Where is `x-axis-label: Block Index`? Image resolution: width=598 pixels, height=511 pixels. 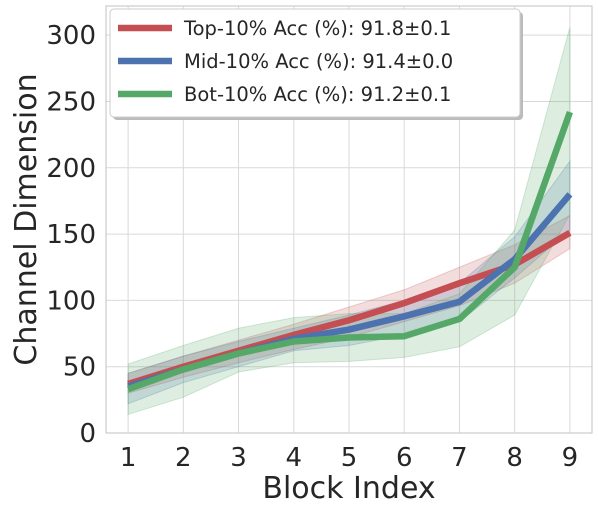
x-axis-label: Block Index is located at coordinates (348, 488).